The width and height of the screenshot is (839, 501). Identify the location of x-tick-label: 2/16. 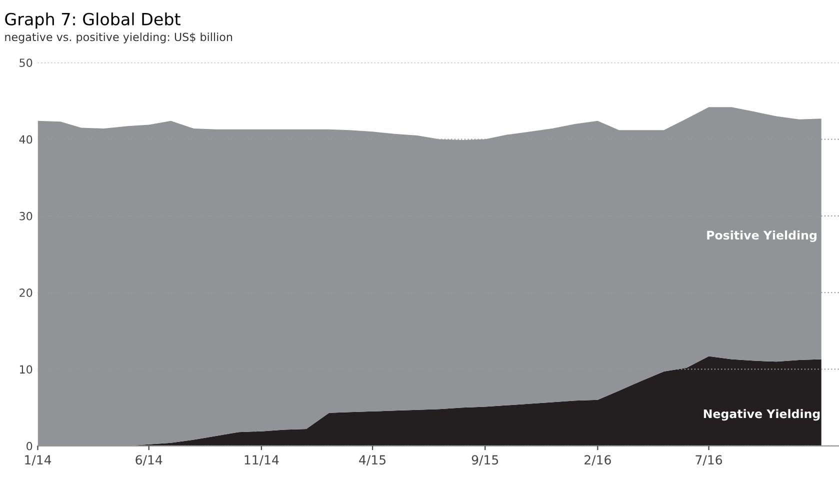
(597, 460).